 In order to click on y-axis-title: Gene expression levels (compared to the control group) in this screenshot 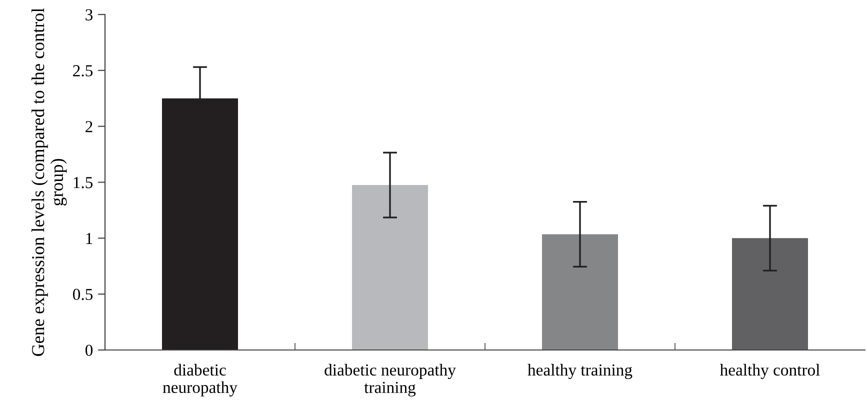, I will do `click(49, 182)`.